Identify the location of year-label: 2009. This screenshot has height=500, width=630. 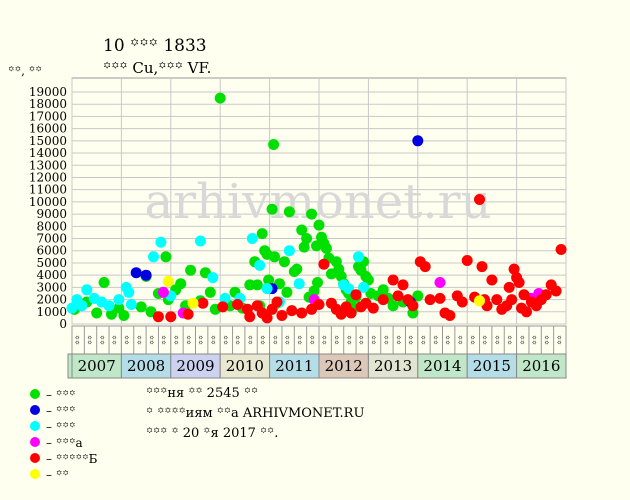
(195, 366).